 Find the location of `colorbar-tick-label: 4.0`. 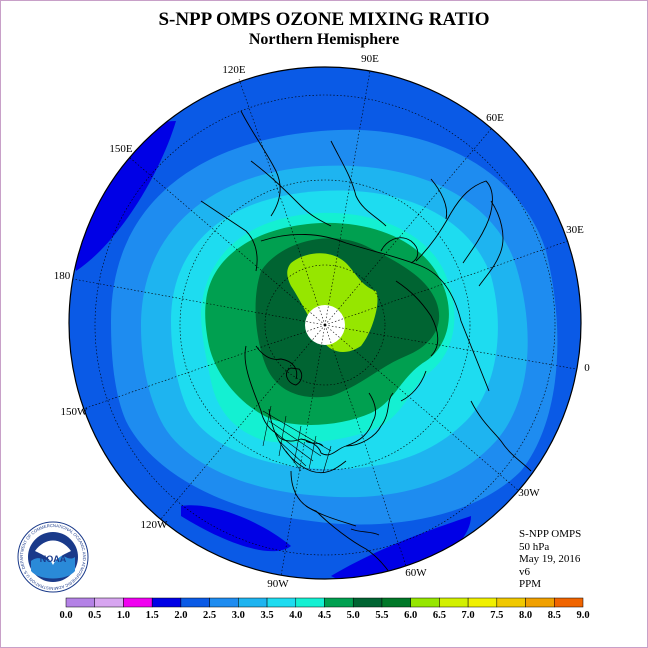

colorbar-tick-label: 4.0 is located at coordinates (295, 615).